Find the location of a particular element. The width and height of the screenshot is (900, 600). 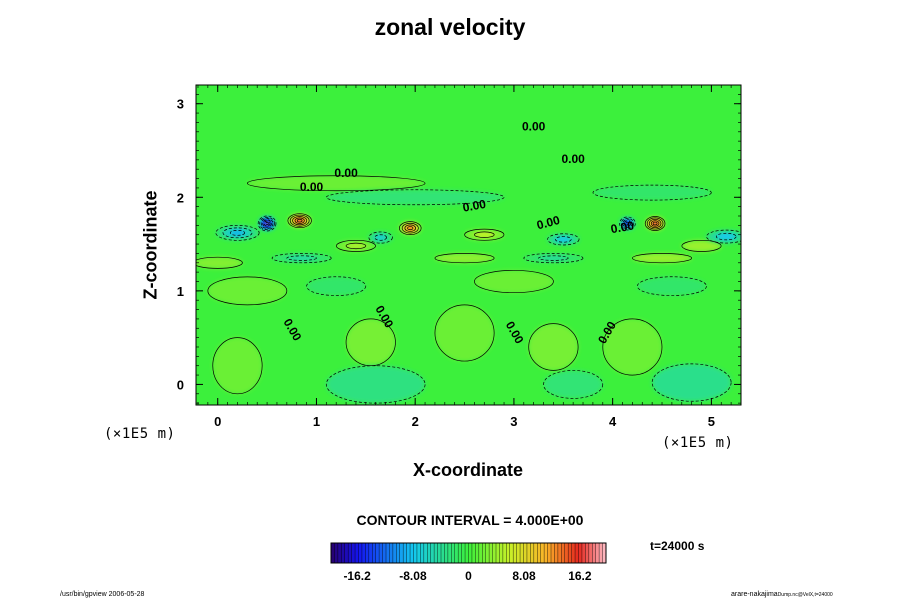

y-tick-label: 2 is located at coordinates (180, 197).